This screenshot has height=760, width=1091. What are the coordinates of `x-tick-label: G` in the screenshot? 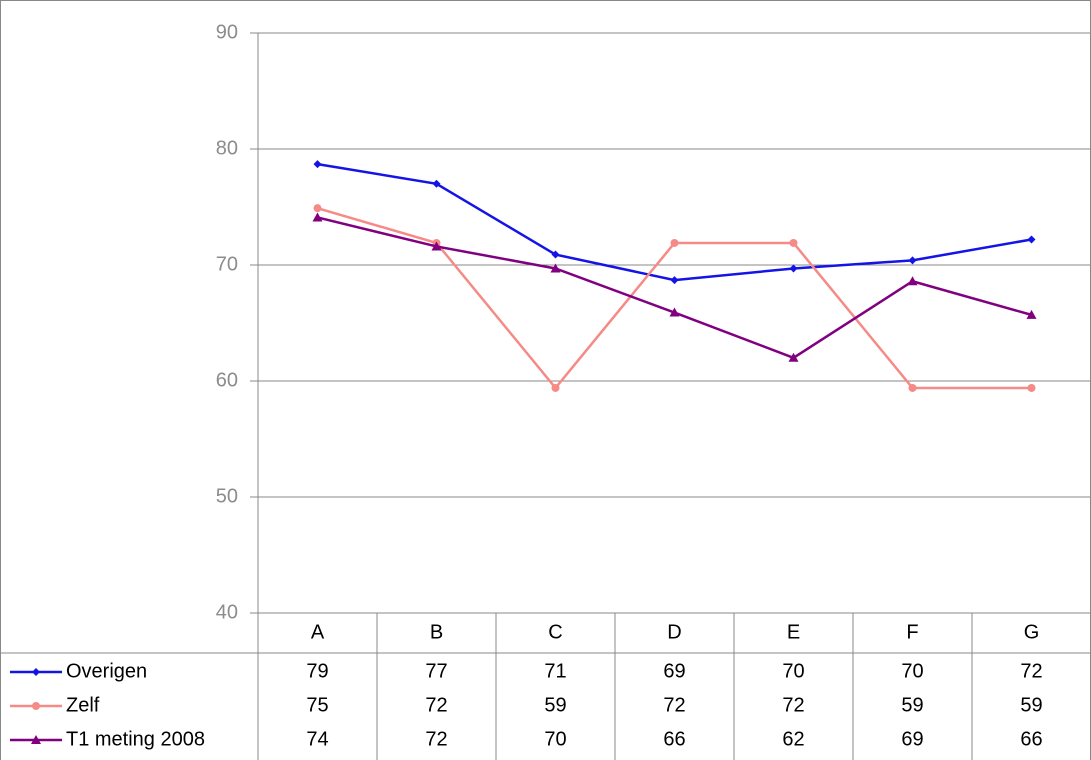 It's located at (1032, 632).